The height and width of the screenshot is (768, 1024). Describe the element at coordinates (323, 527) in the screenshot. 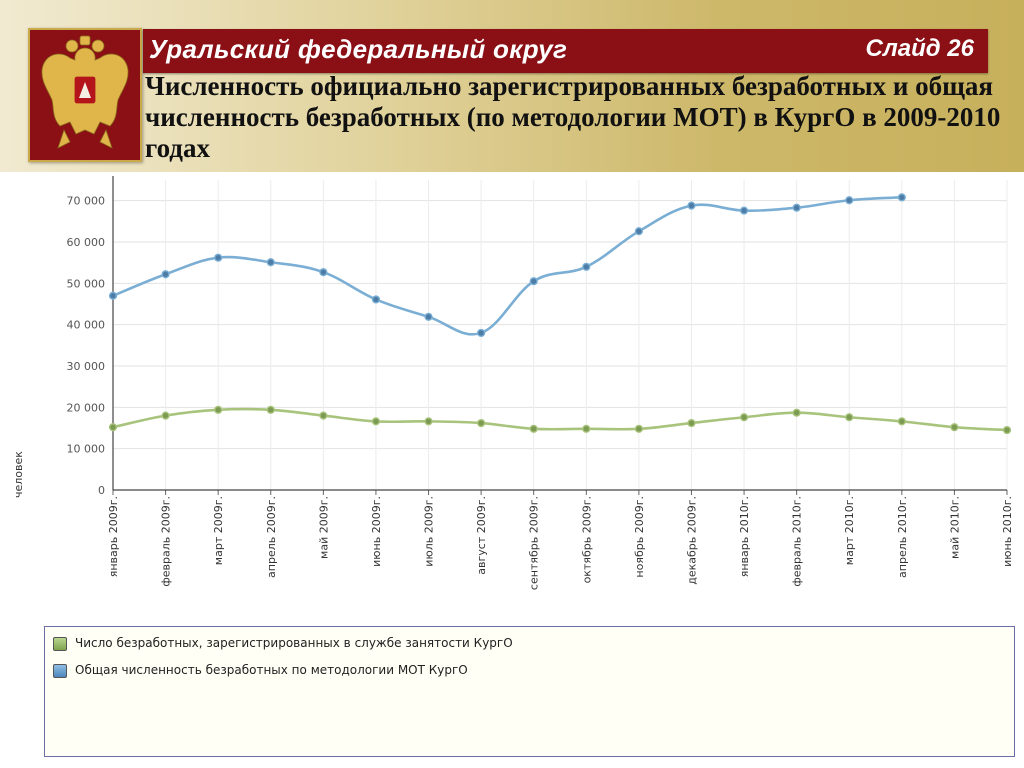

I see `x-tick-label: май 2009г.` at that location.